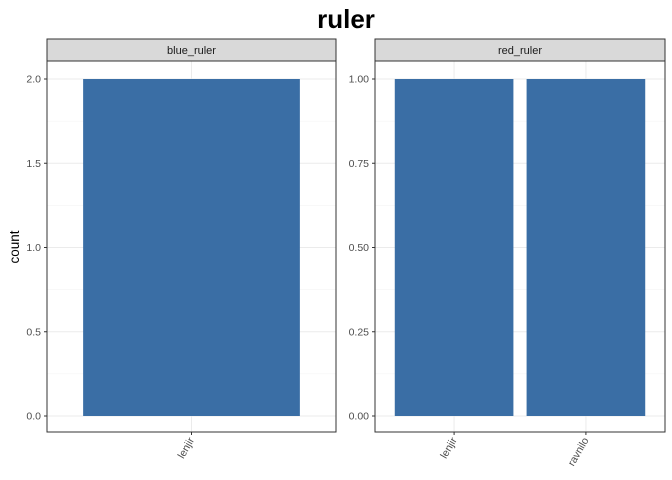 The height and width of the screenshot is (480, 672). Describe the element at coordinates (14, 246) in the screenshot. I see `y-axis-title: count` at that location.